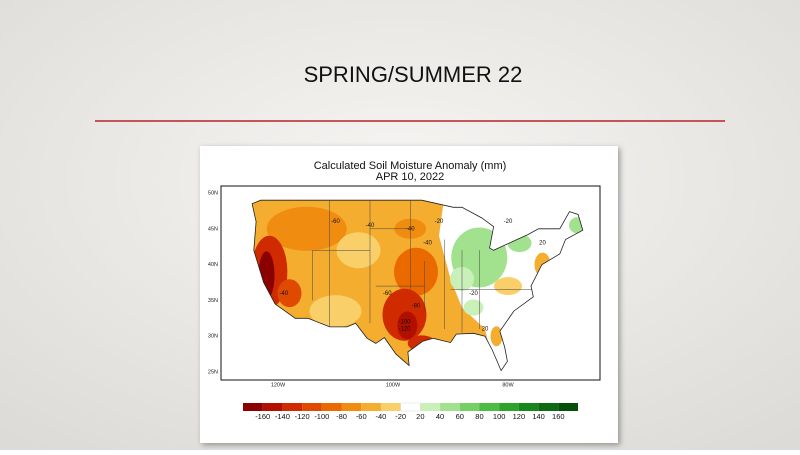 This screenshot has width=800, height=455. Describe the element at coordinates (508, 385) in the screenshot. I see `lon-label: 80W` at that location.